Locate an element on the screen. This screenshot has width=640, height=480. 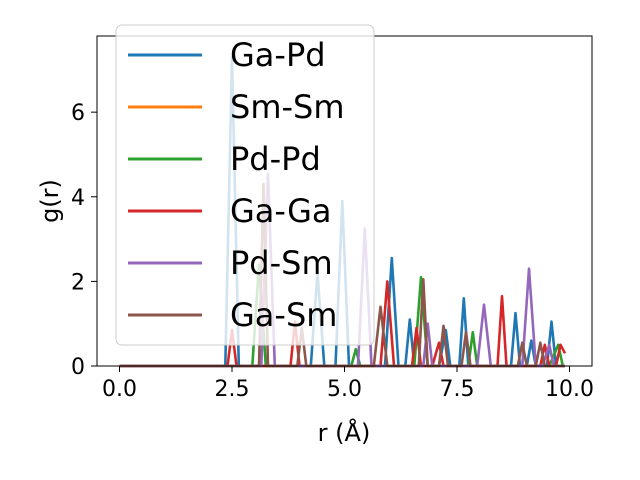
legend-label-pd-sm: Pd-Sm is located at coordinates (281, 263).